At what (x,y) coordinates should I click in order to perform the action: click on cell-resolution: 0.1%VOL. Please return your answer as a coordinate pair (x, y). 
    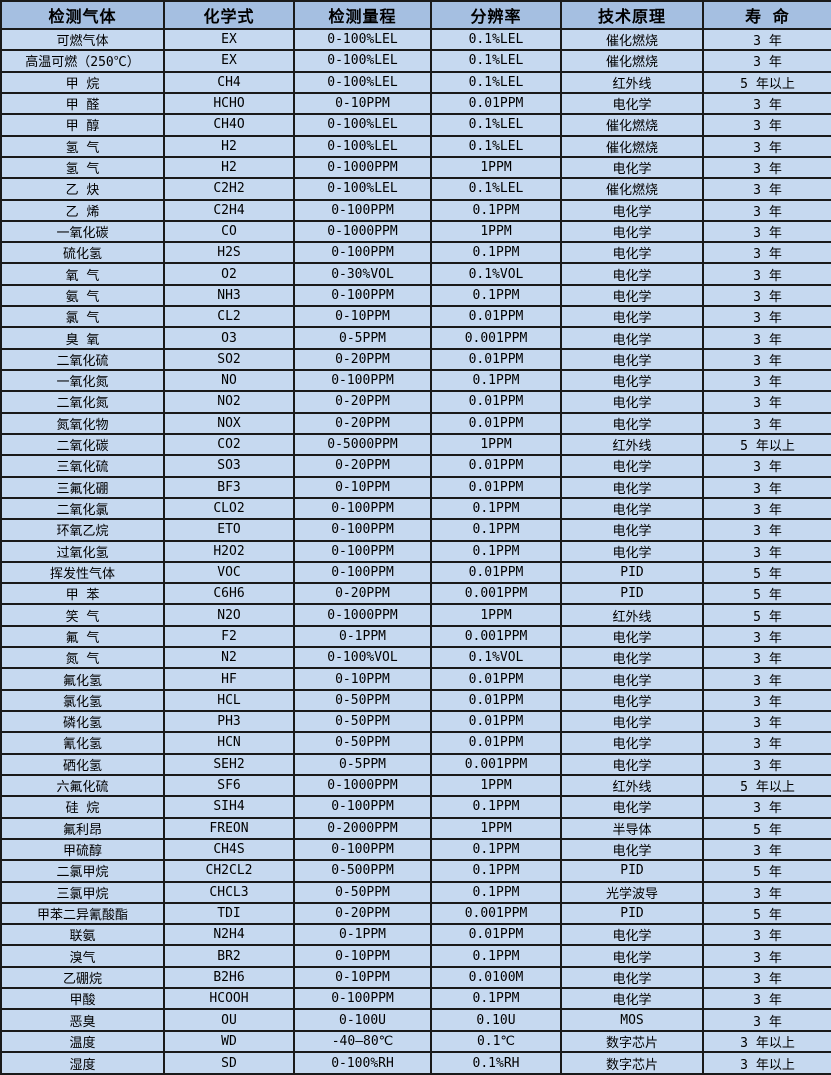
    Looking at the image, I should click on (496, 274).